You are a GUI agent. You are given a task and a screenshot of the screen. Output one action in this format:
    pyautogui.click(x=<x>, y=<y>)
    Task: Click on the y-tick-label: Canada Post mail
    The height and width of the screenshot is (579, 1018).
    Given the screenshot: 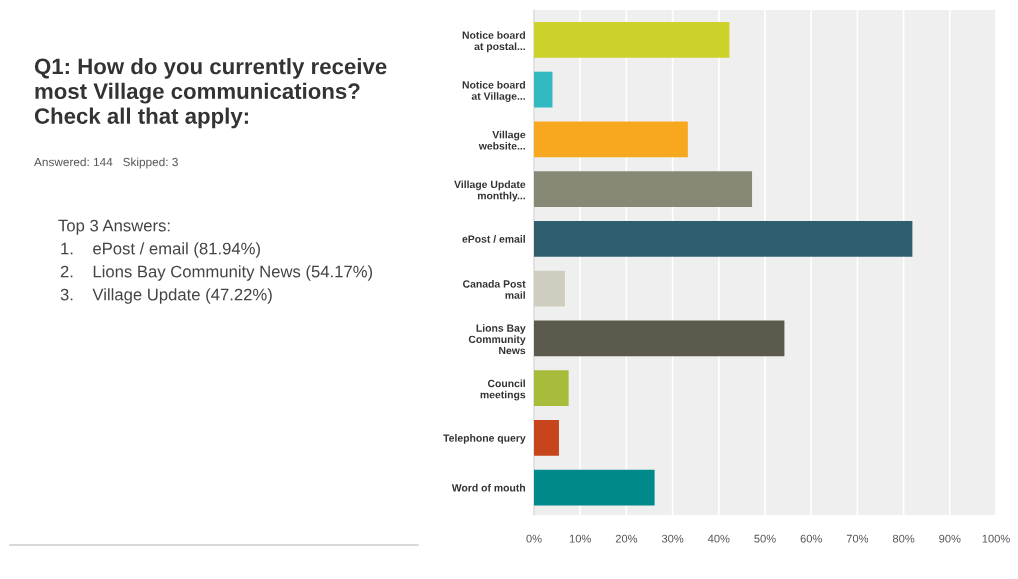 What is the action you would take?
    pyautogui.click(x=494, y=289)
    